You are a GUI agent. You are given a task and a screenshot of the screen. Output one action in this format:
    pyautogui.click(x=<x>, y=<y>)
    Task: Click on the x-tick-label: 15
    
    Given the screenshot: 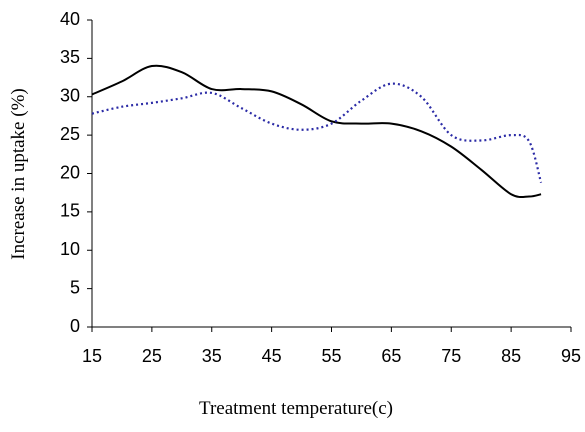 What is the action you would take?
    pyautogui.click(x=92, y=356)
    